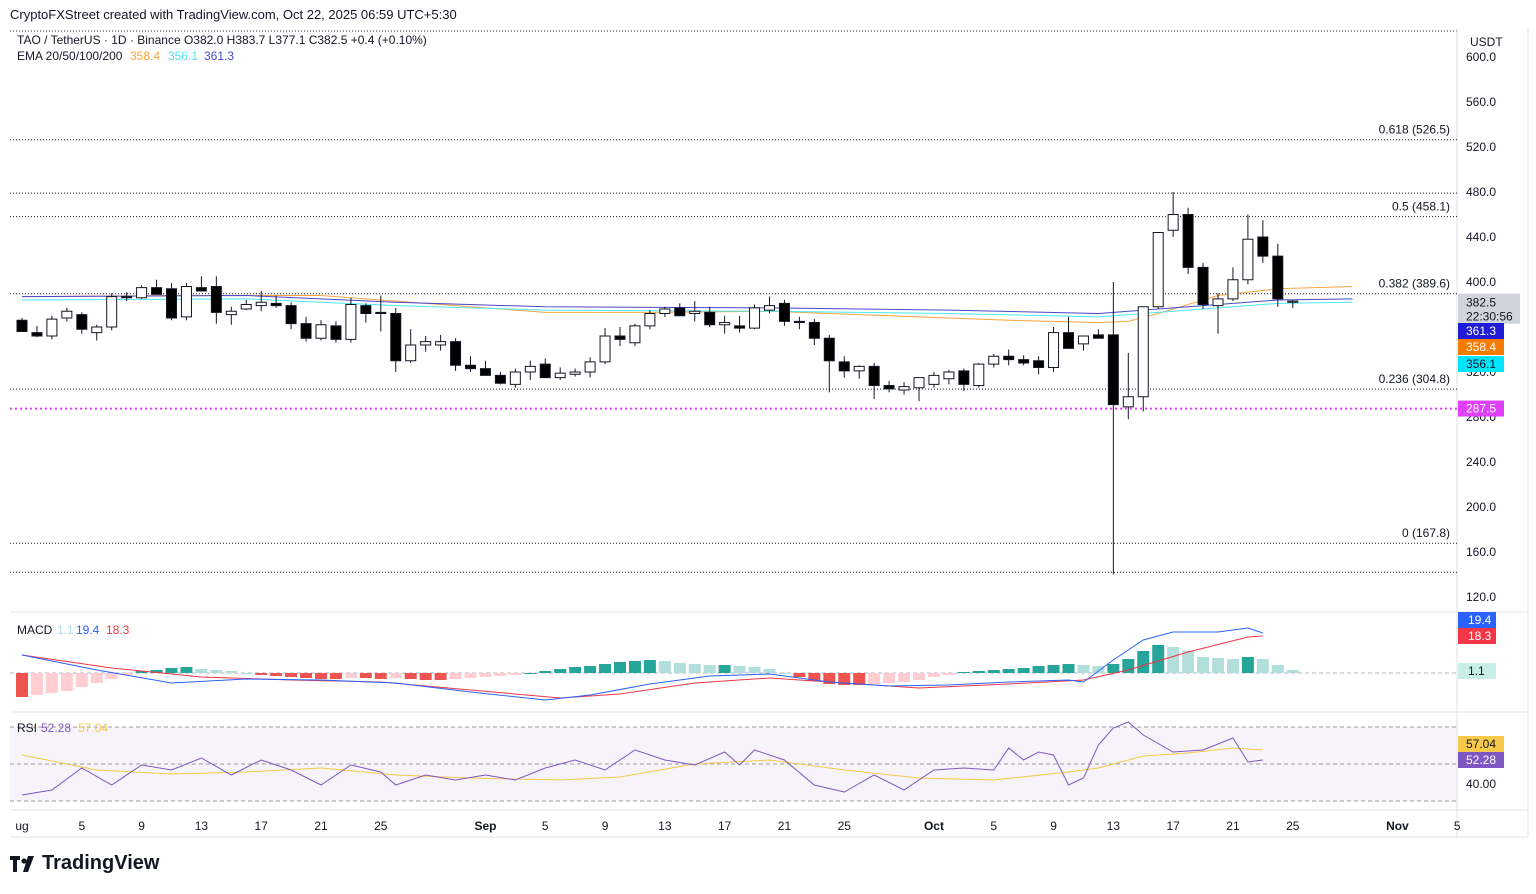  Describe the element at coordinates (1480, 620) in the screenshot. I see `macd-tag-text: 19.4` at that location.